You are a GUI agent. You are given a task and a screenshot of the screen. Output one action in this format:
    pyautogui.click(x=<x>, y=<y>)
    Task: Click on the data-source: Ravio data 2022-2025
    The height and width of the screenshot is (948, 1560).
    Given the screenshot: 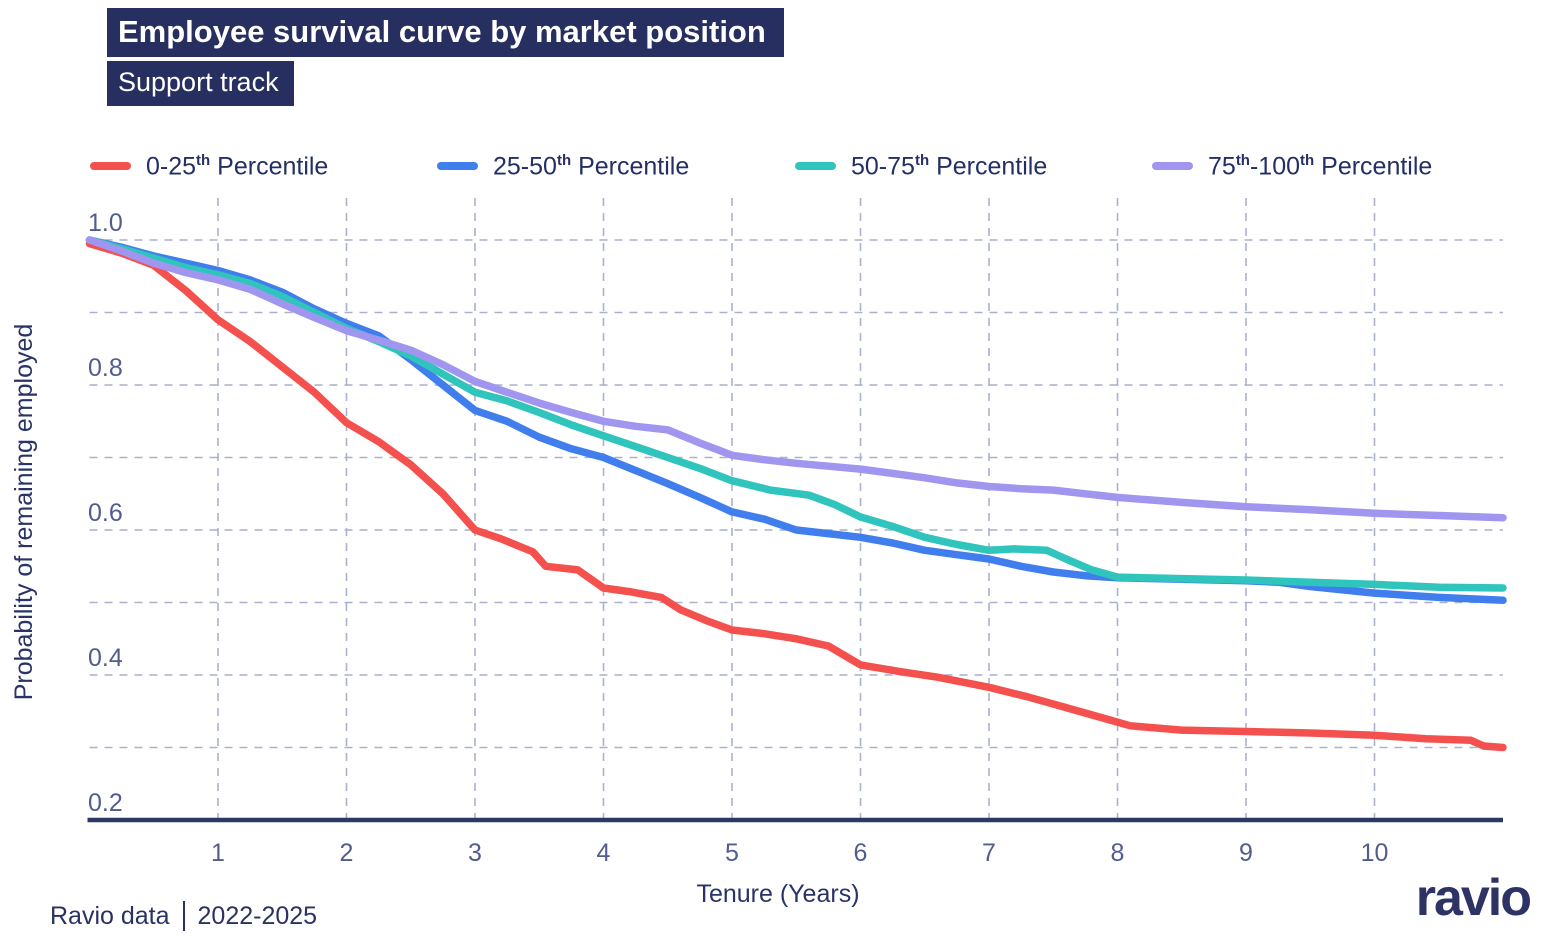 What is the action you would take?
    pyautogui.click(x=183, y=916)
    